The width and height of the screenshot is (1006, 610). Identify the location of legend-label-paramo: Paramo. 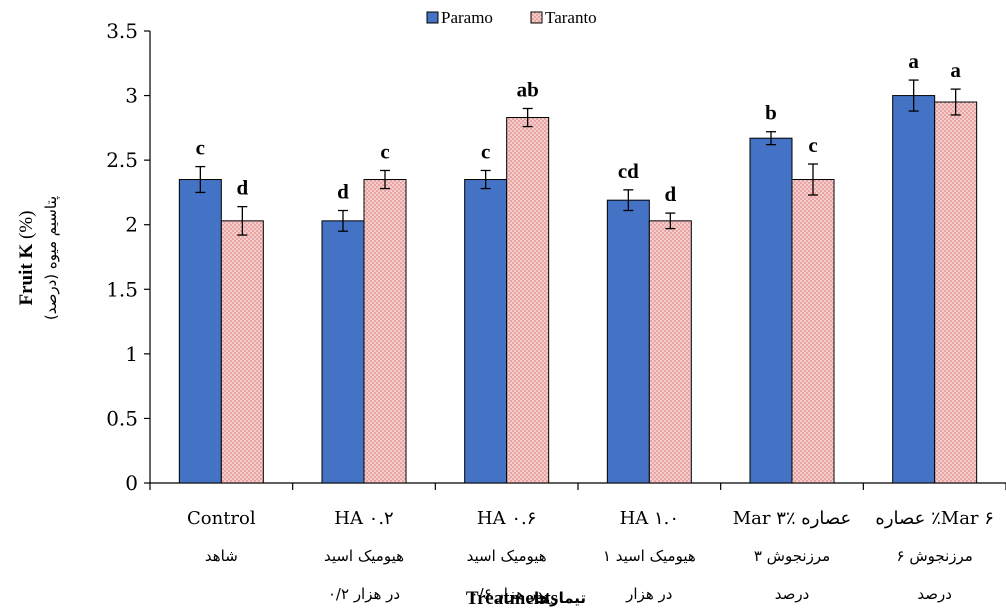
(467, 17).